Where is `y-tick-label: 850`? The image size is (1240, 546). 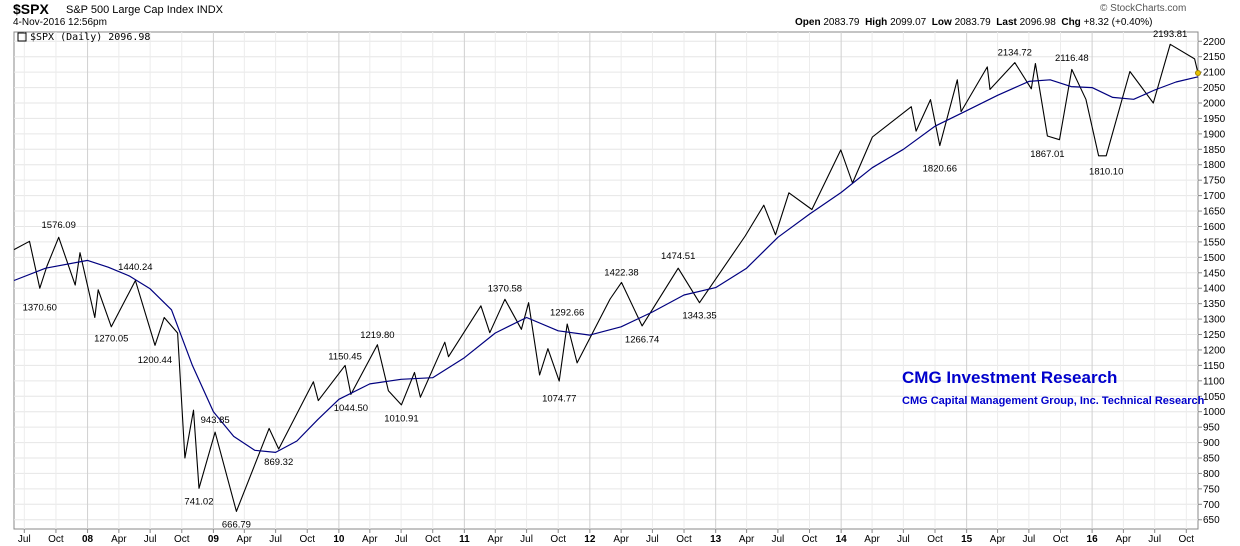
y-tick-label: 850 is located at coordinates (1211, 459).